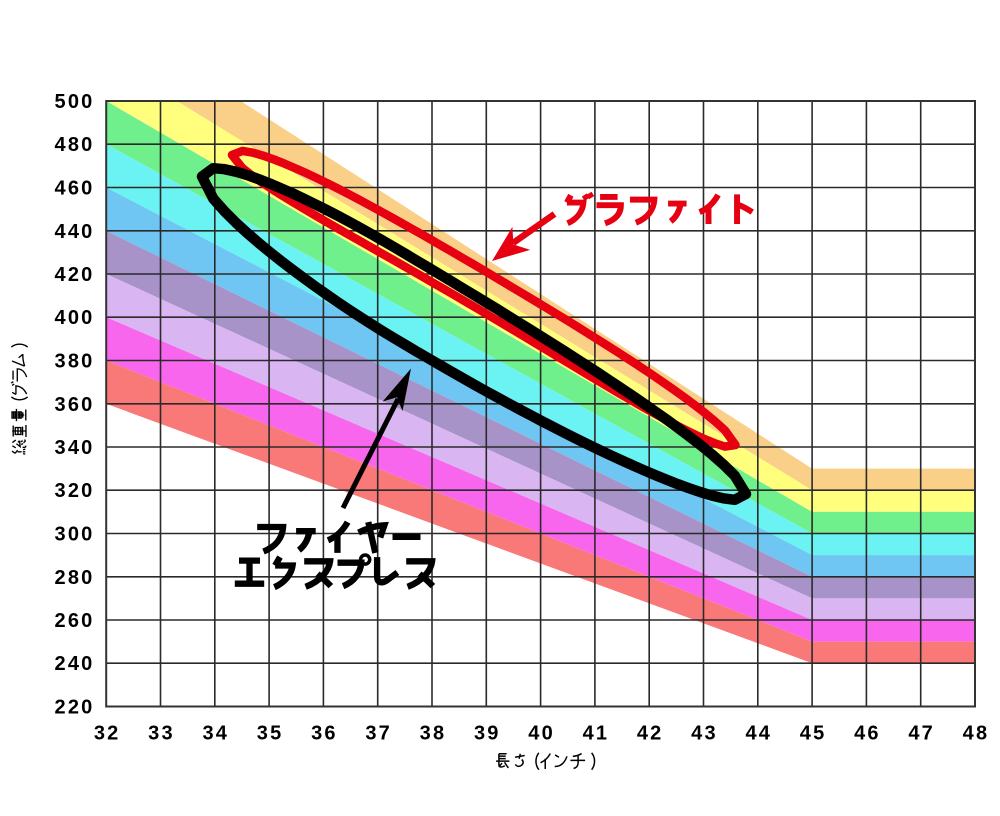 The height and width of the screenshot is (816, 1000). I want to click on svg-text: 380, so click(75, 362).